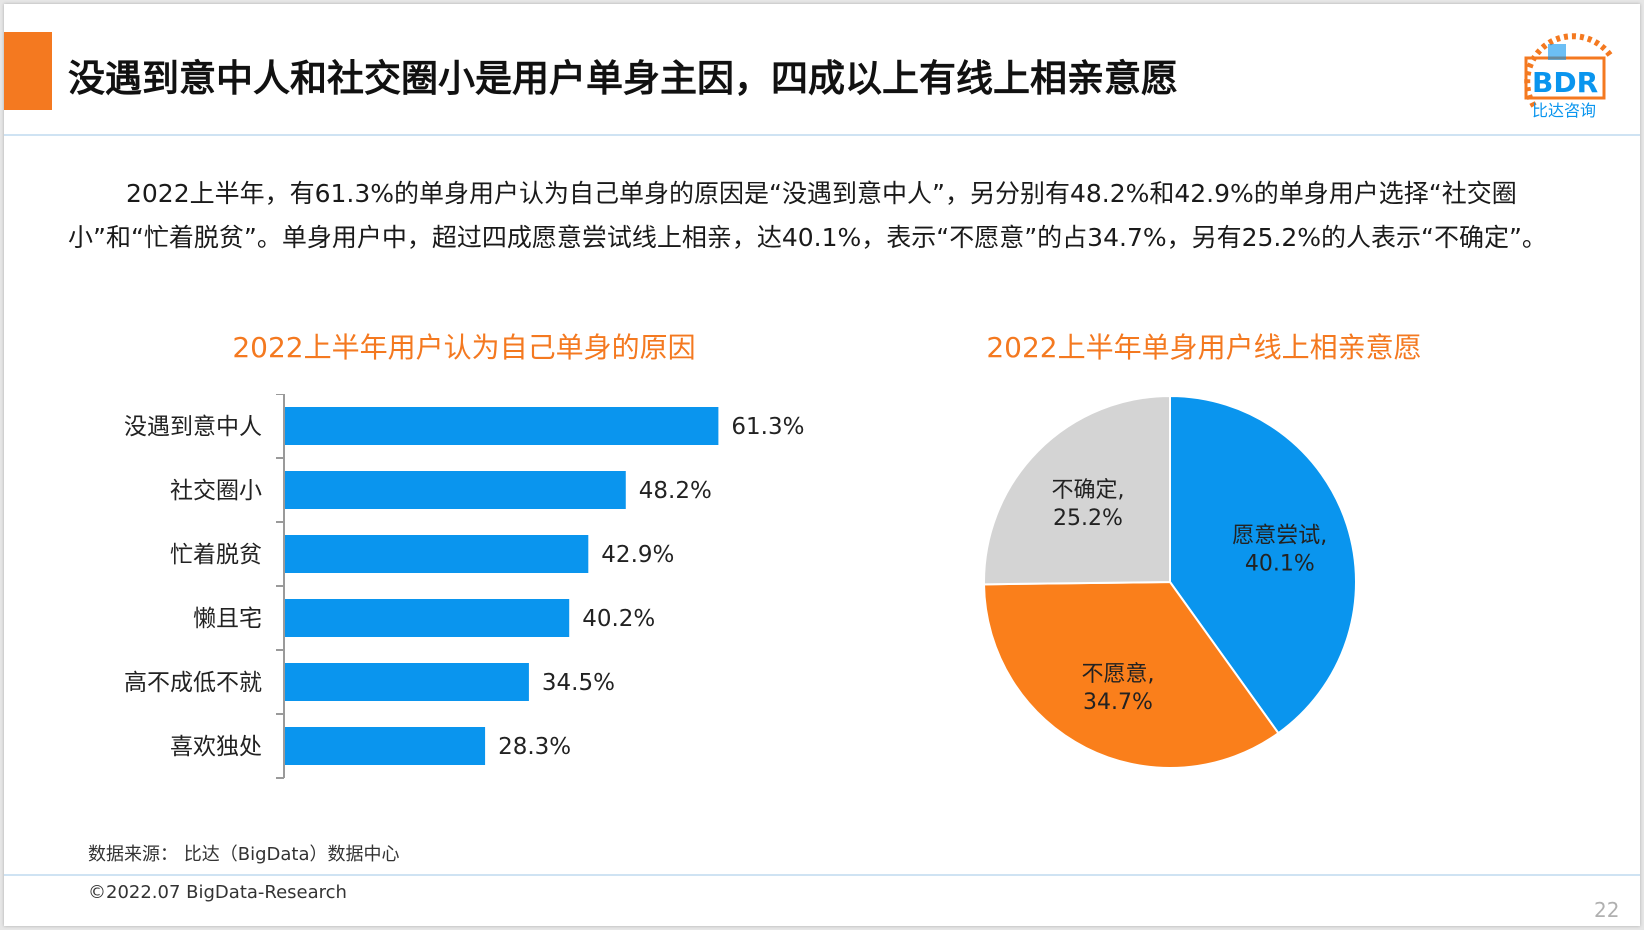 The height and width of the screenshot is (930, 1644). Describe the element at coordinates (1204, 347) in the screenshot. I see `pie-chart-title: 2022上半年单身用户线上相亲意愿` at that location.